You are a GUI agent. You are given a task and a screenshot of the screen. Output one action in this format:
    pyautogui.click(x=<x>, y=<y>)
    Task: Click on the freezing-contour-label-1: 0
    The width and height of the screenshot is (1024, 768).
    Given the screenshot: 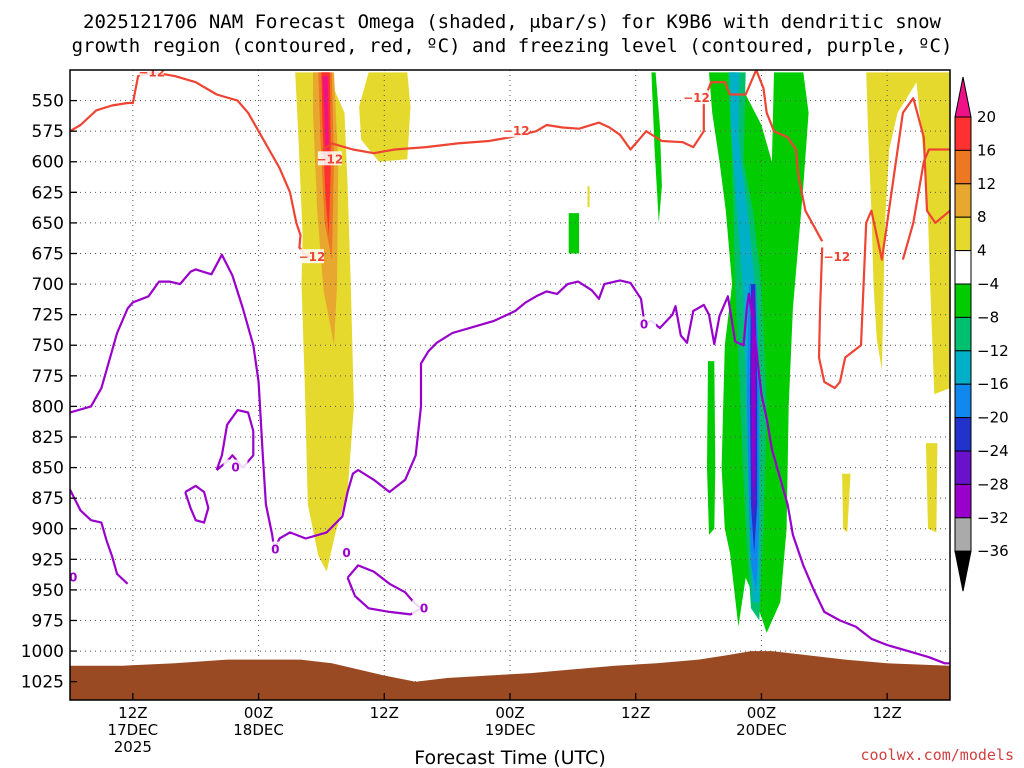 What is the action you would take?
    pyautogui.click(x=235, y=468)
    